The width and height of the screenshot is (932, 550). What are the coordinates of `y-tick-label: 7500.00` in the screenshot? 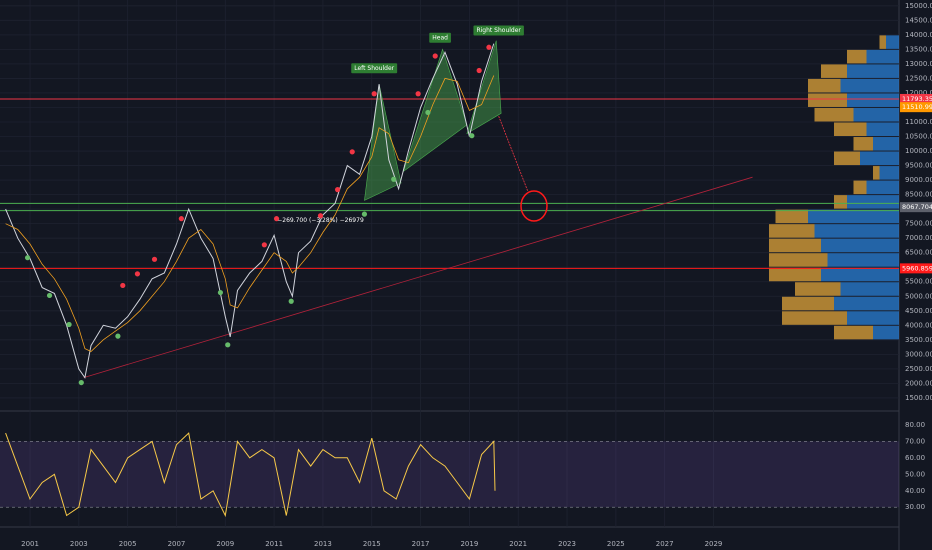 It's located at (918, 224).